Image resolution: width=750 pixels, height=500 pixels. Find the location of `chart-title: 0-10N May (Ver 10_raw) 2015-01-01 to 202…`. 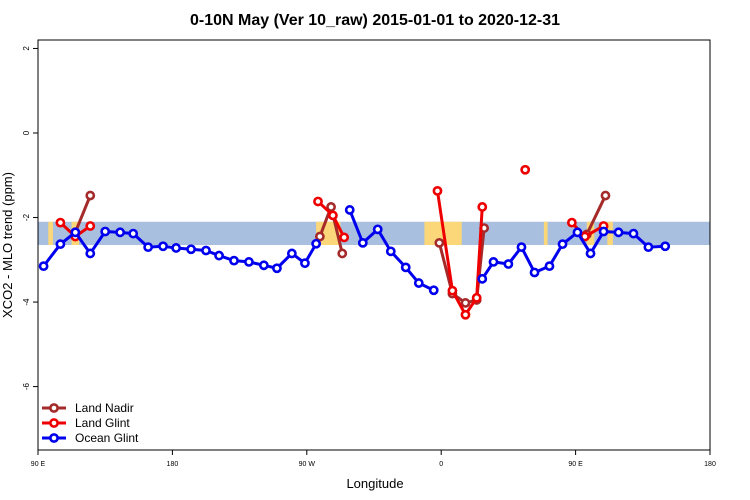

chart-title: 0-10N May (Ver 10_raw) 2015-01-01 to 202… is located at coordinates (375, 20).